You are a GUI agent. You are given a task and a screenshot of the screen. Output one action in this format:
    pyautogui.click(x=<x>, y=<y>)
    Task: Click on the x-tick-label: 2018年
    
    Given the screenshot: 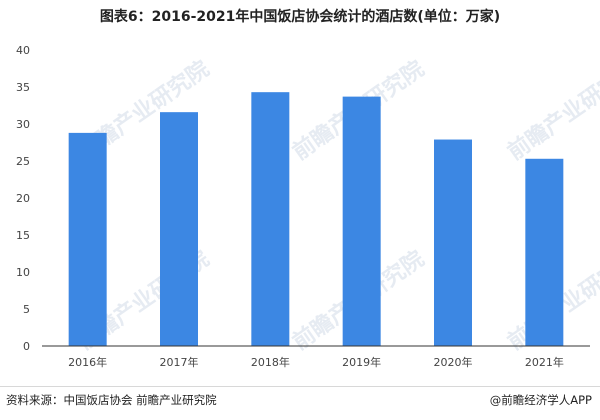 What is the action you would take?
    pyautogui.click(x=270, y=362)
    